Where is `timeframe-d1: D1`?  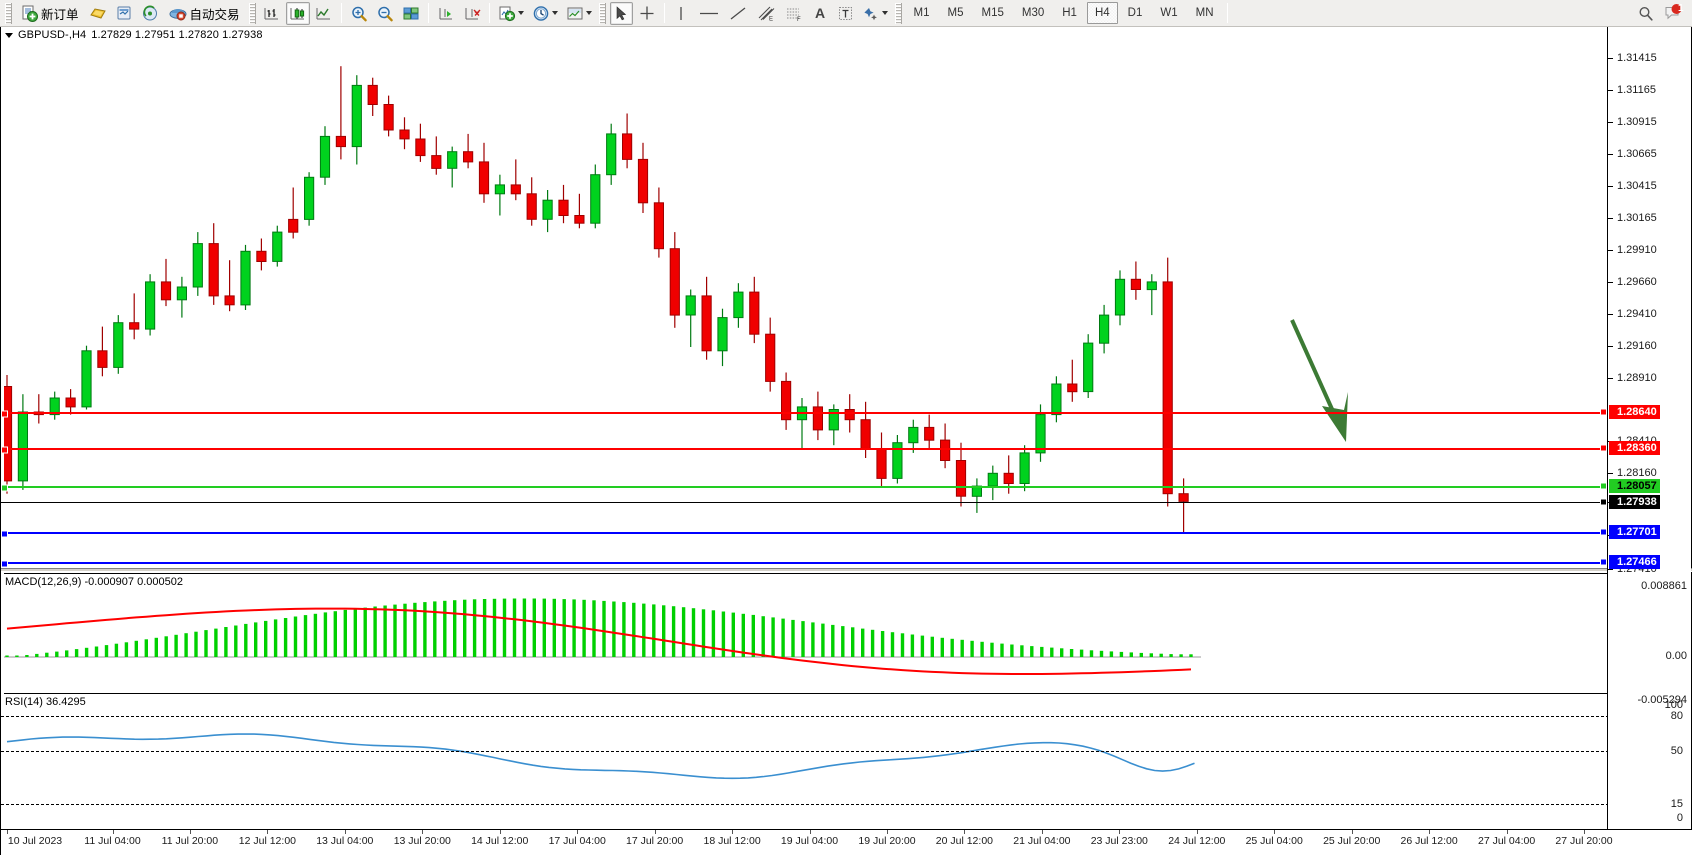 timeframe-d1: D1 is located at coordinates (1135, 13).